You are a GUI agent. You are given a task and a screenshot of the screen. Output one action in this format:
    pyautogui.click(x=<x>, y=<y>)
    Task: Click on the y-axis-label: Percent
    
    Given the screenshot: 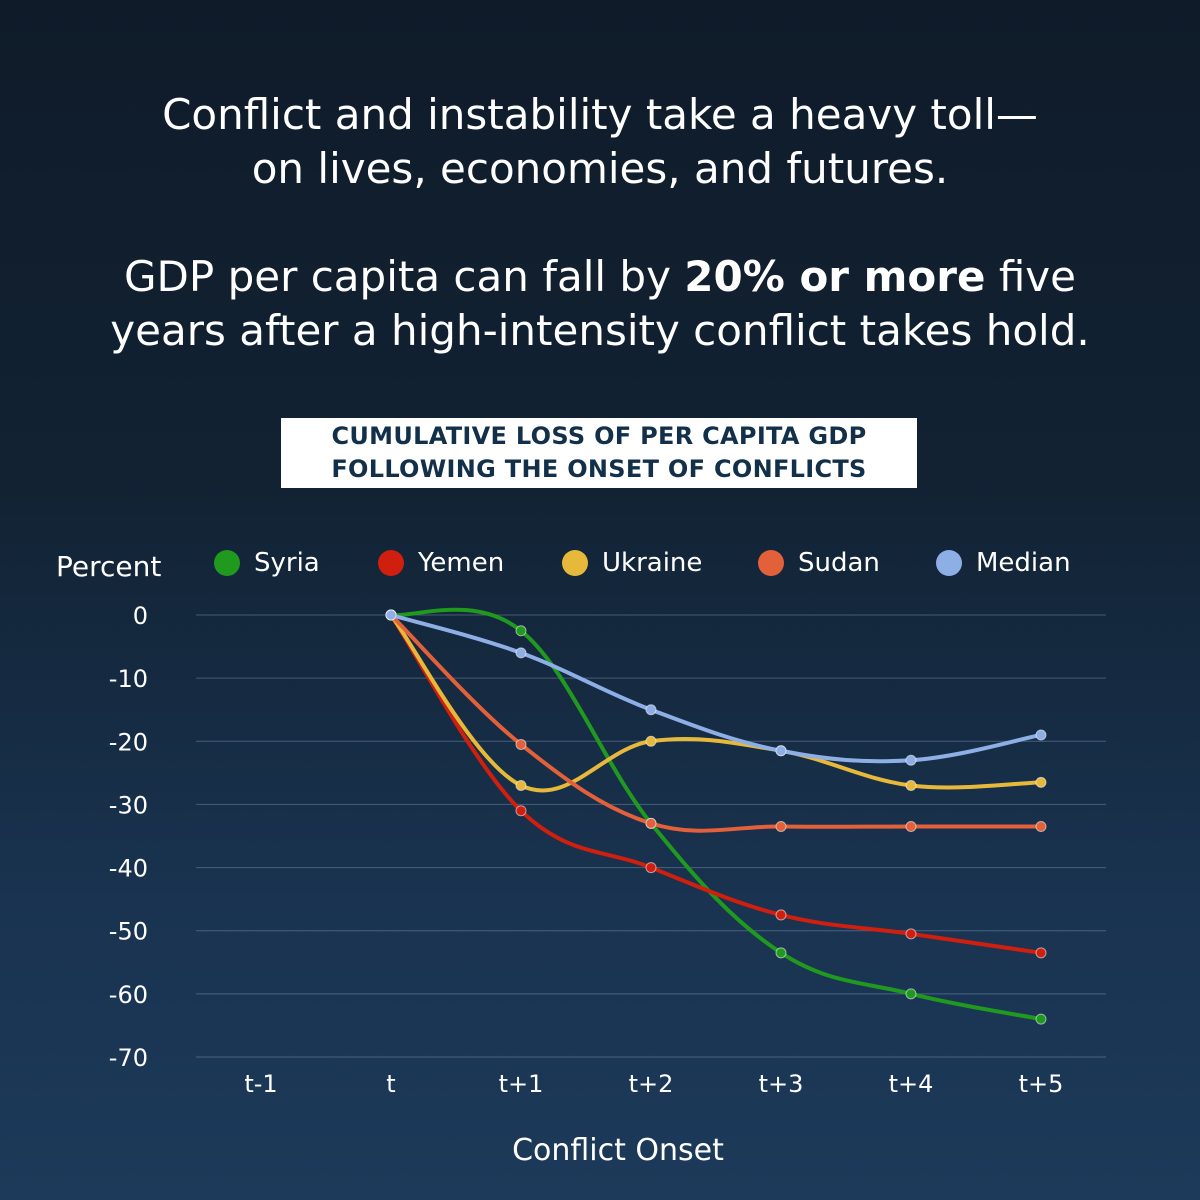 What is the action you would take?
    pyautogui.click(x=109, y=566)
    